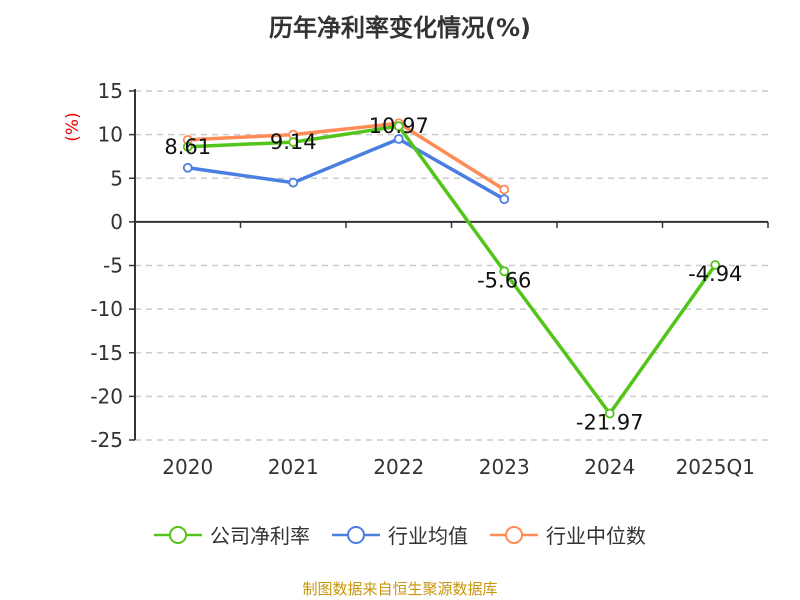 This screenshot has height=600, width=800. Describe the element at coordinates (504, 280) in the screenshot. I see `data-label: -5.66` at that location.